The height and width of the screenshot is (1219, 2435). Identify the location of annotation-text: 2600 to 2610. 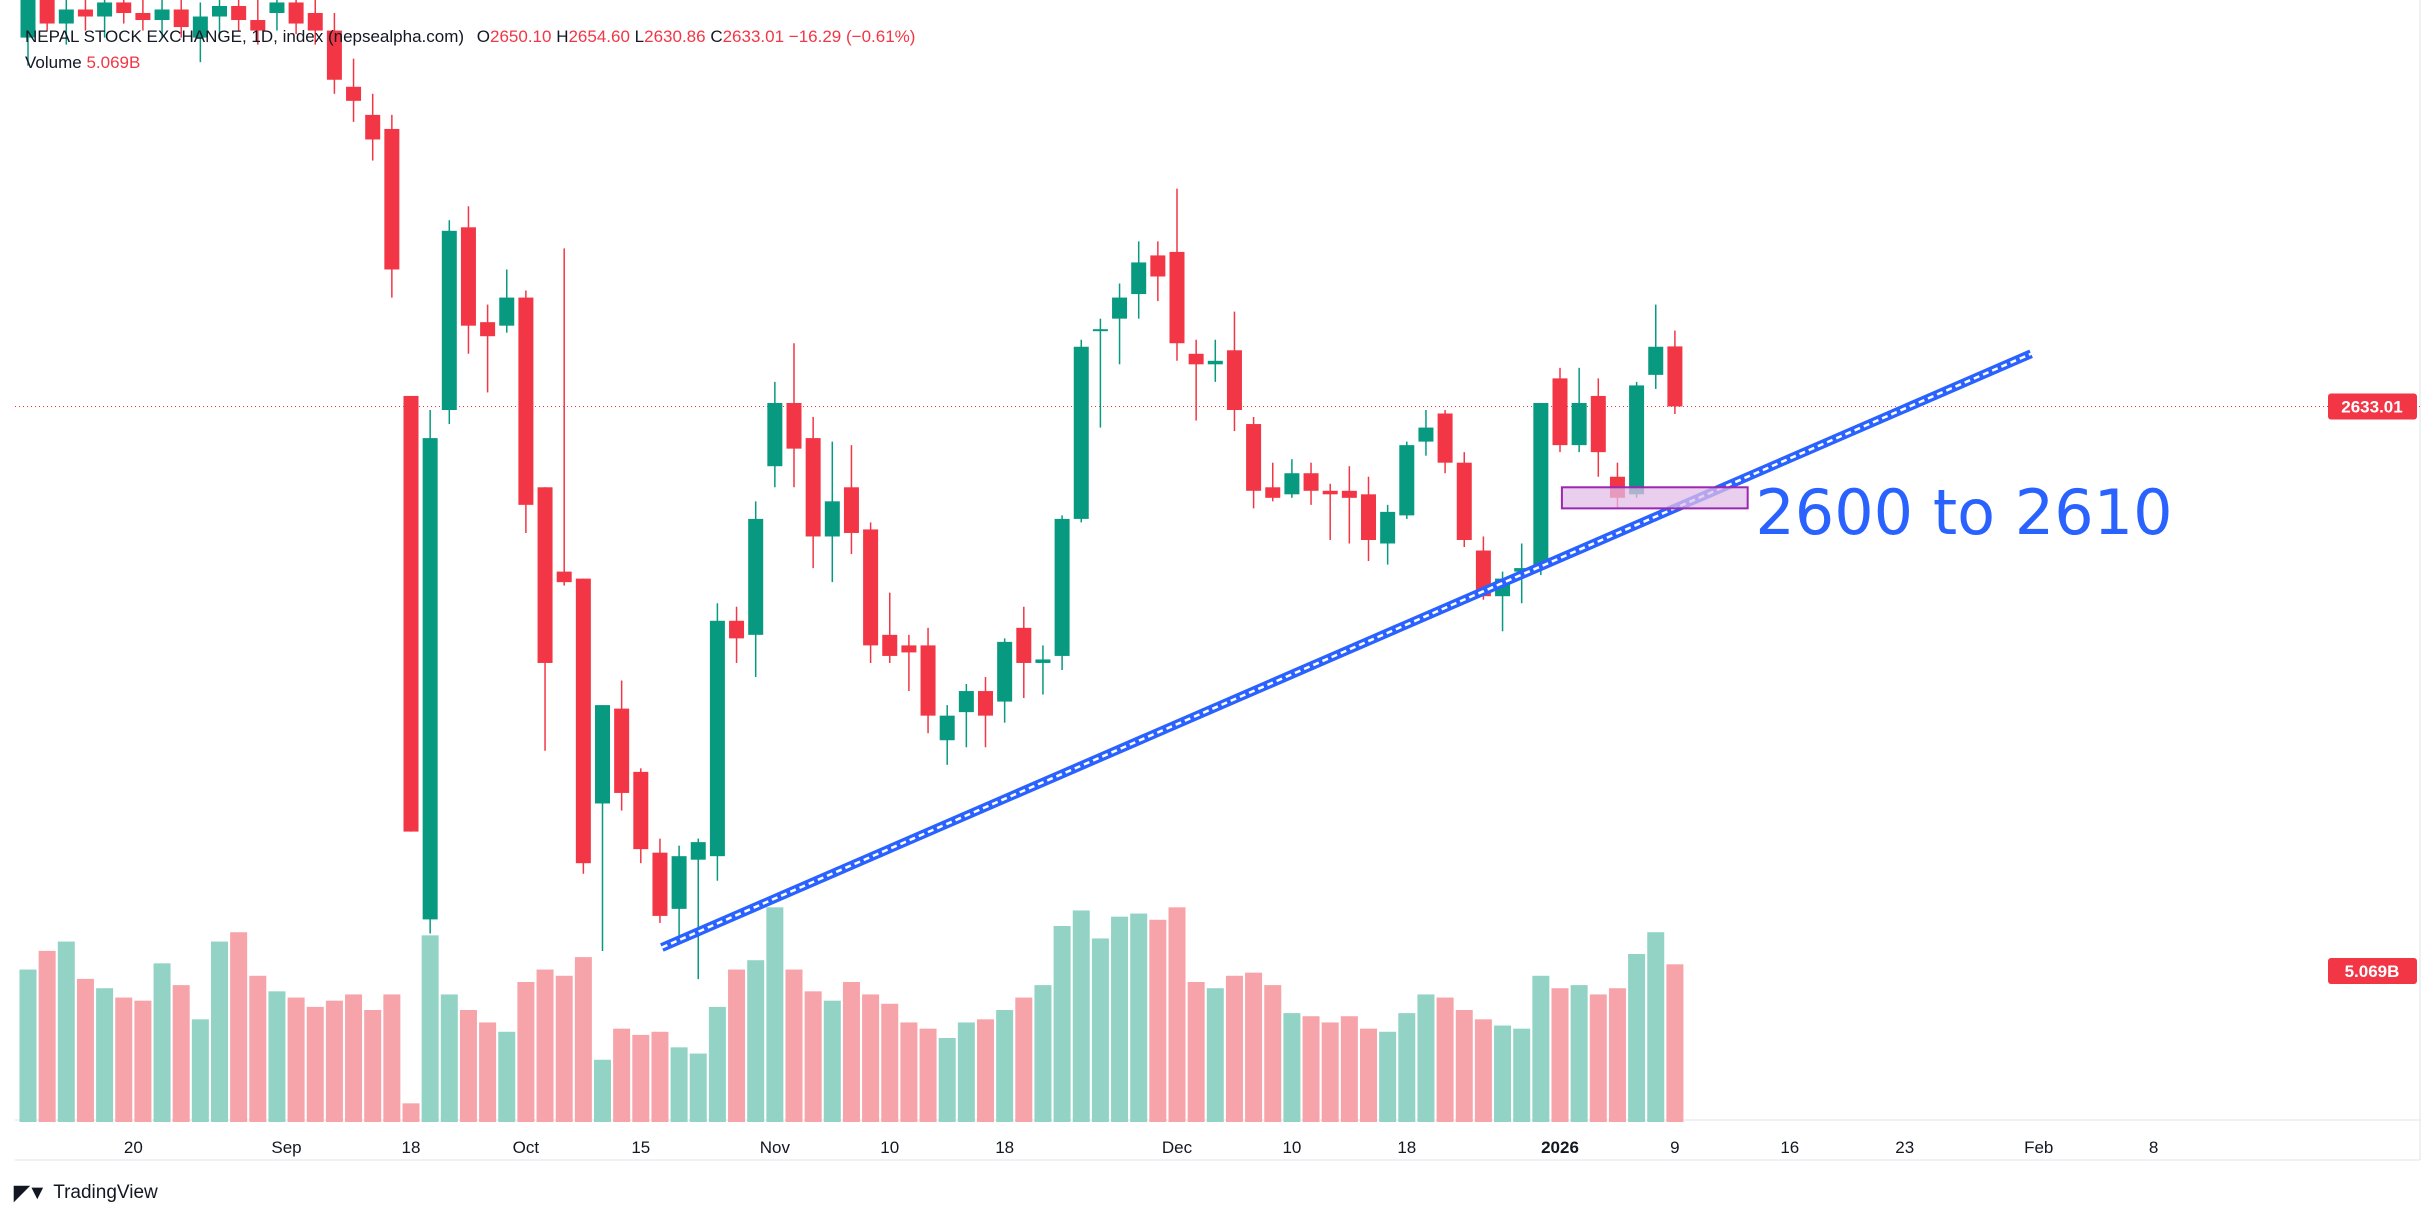
(1963, 512).